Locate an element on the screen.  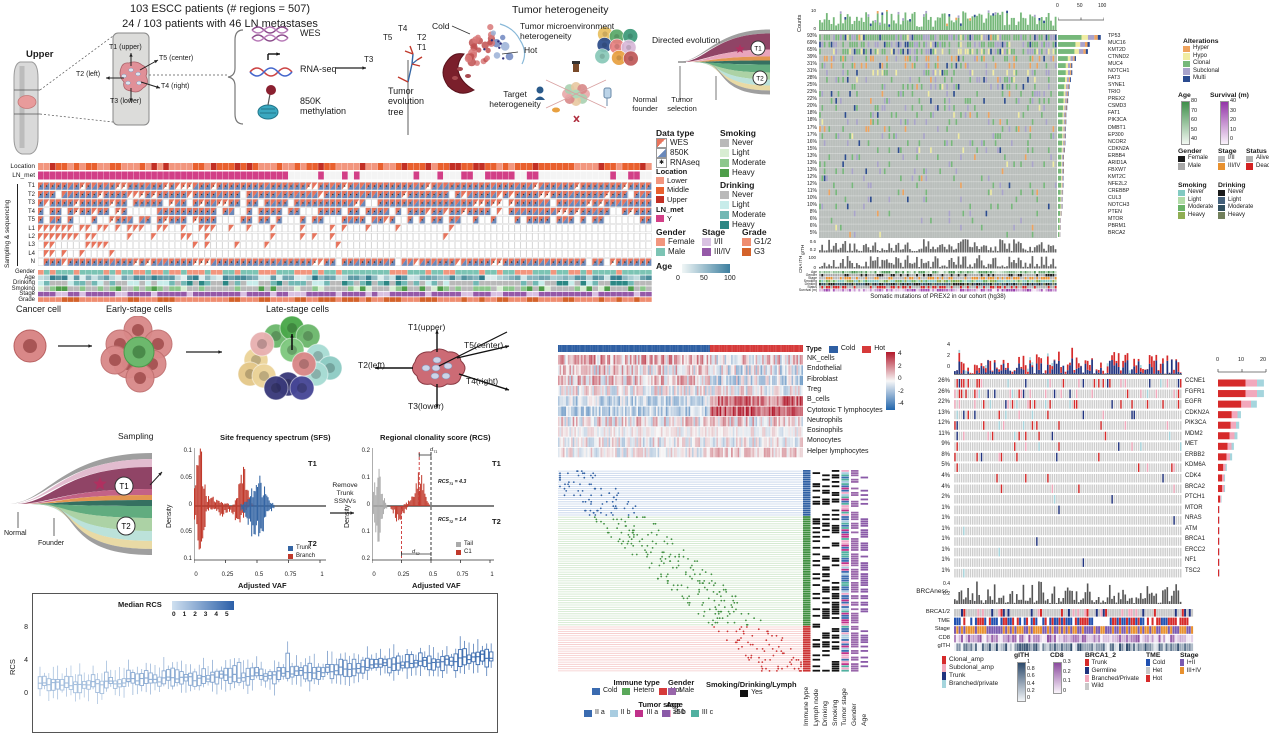
axis-label: 15% is located at coordinates (811, 148).